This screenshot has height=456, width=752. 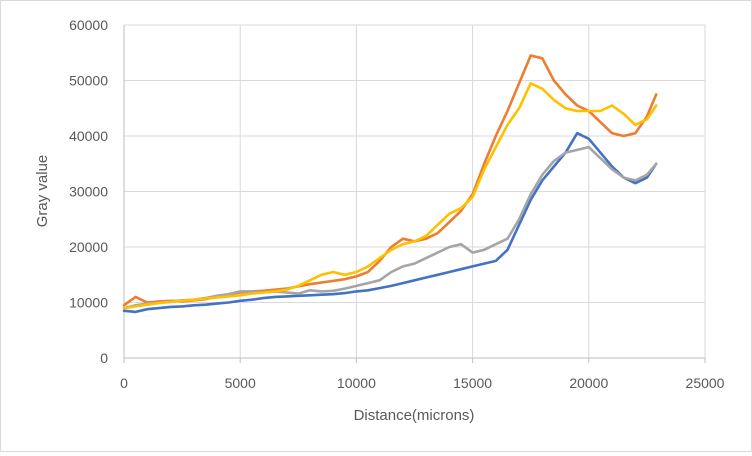 I want to click on x-tick-label: 20000, so click(x=588, y=383).